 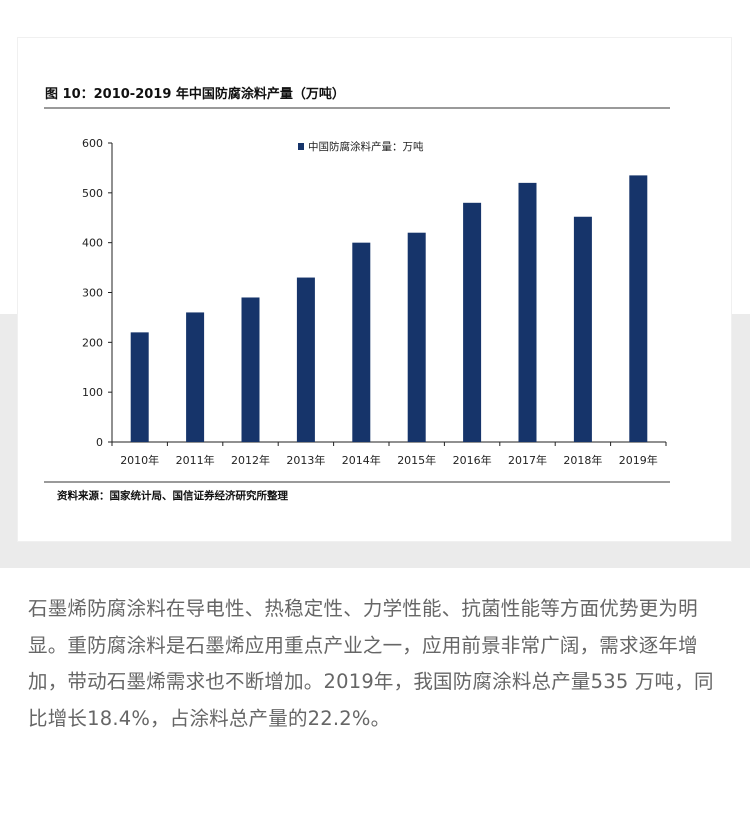 I want to click on y-tick-label: 100, so click(x=92, y=392).